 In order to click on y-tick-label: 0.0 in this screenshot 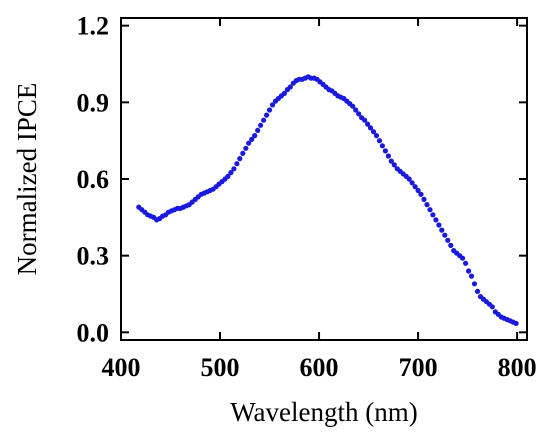, I will do `click(93, 332)`.